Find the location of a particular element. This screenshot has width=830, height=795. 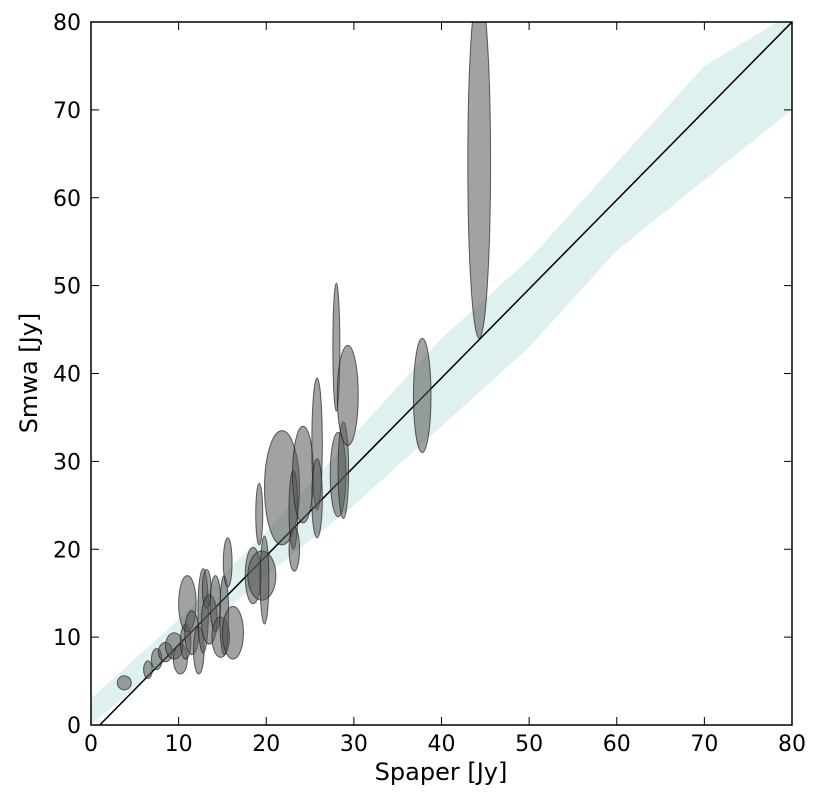

x-tick-label: 40 is located at coordinates (442, 744).